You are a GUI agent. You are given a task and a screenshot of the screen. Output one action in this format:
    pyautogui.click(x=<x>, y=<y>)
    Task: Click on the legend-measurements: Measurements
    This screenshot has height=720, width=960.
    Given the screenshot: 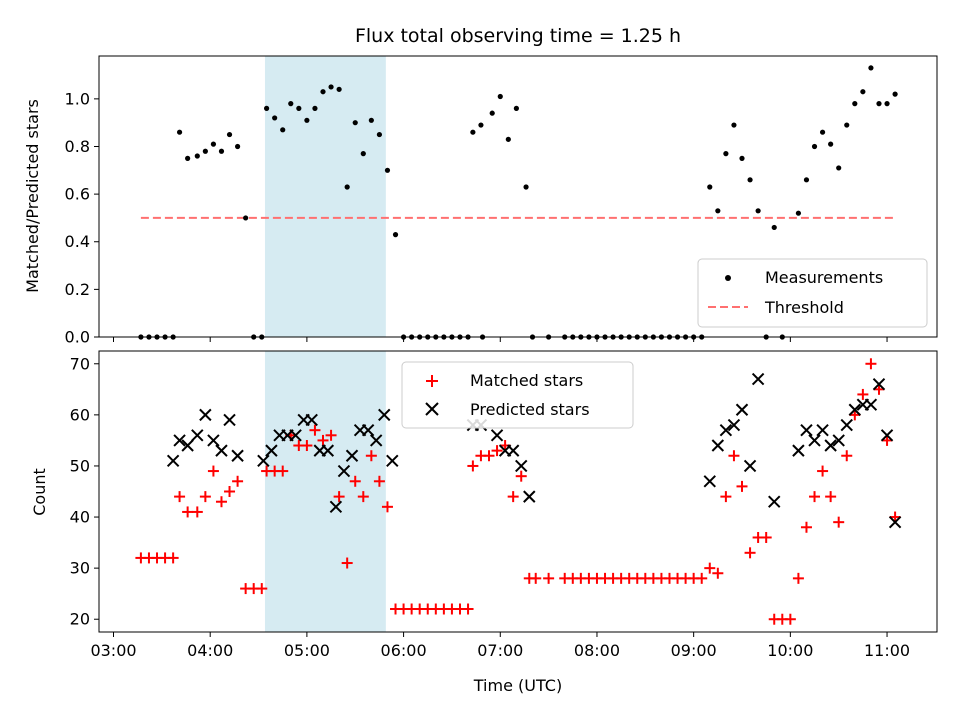 What is the action you would take?
    pyautogui.click(x=824, y=277)
    